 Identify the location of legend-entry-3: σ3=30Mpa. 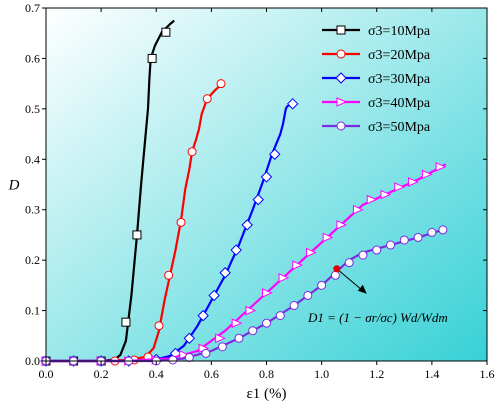
(376, 79).